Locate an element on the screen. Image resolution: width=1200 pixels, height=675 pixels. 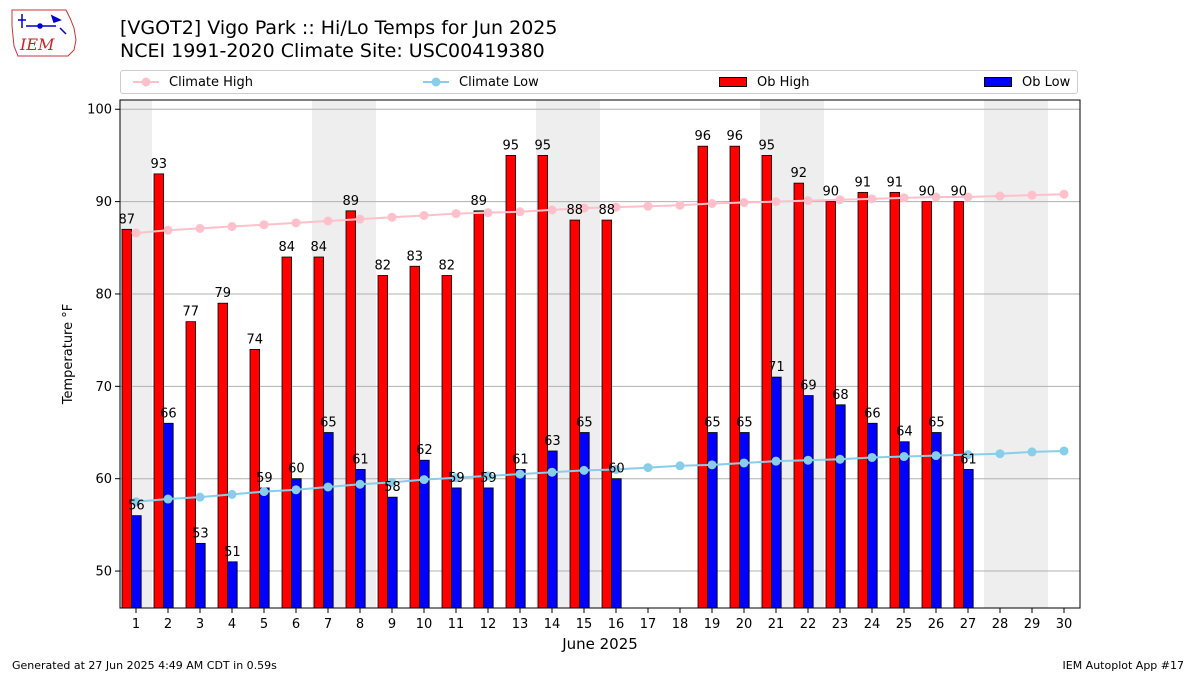
x-tick-label: 16 is located at coordinates (616, 624).